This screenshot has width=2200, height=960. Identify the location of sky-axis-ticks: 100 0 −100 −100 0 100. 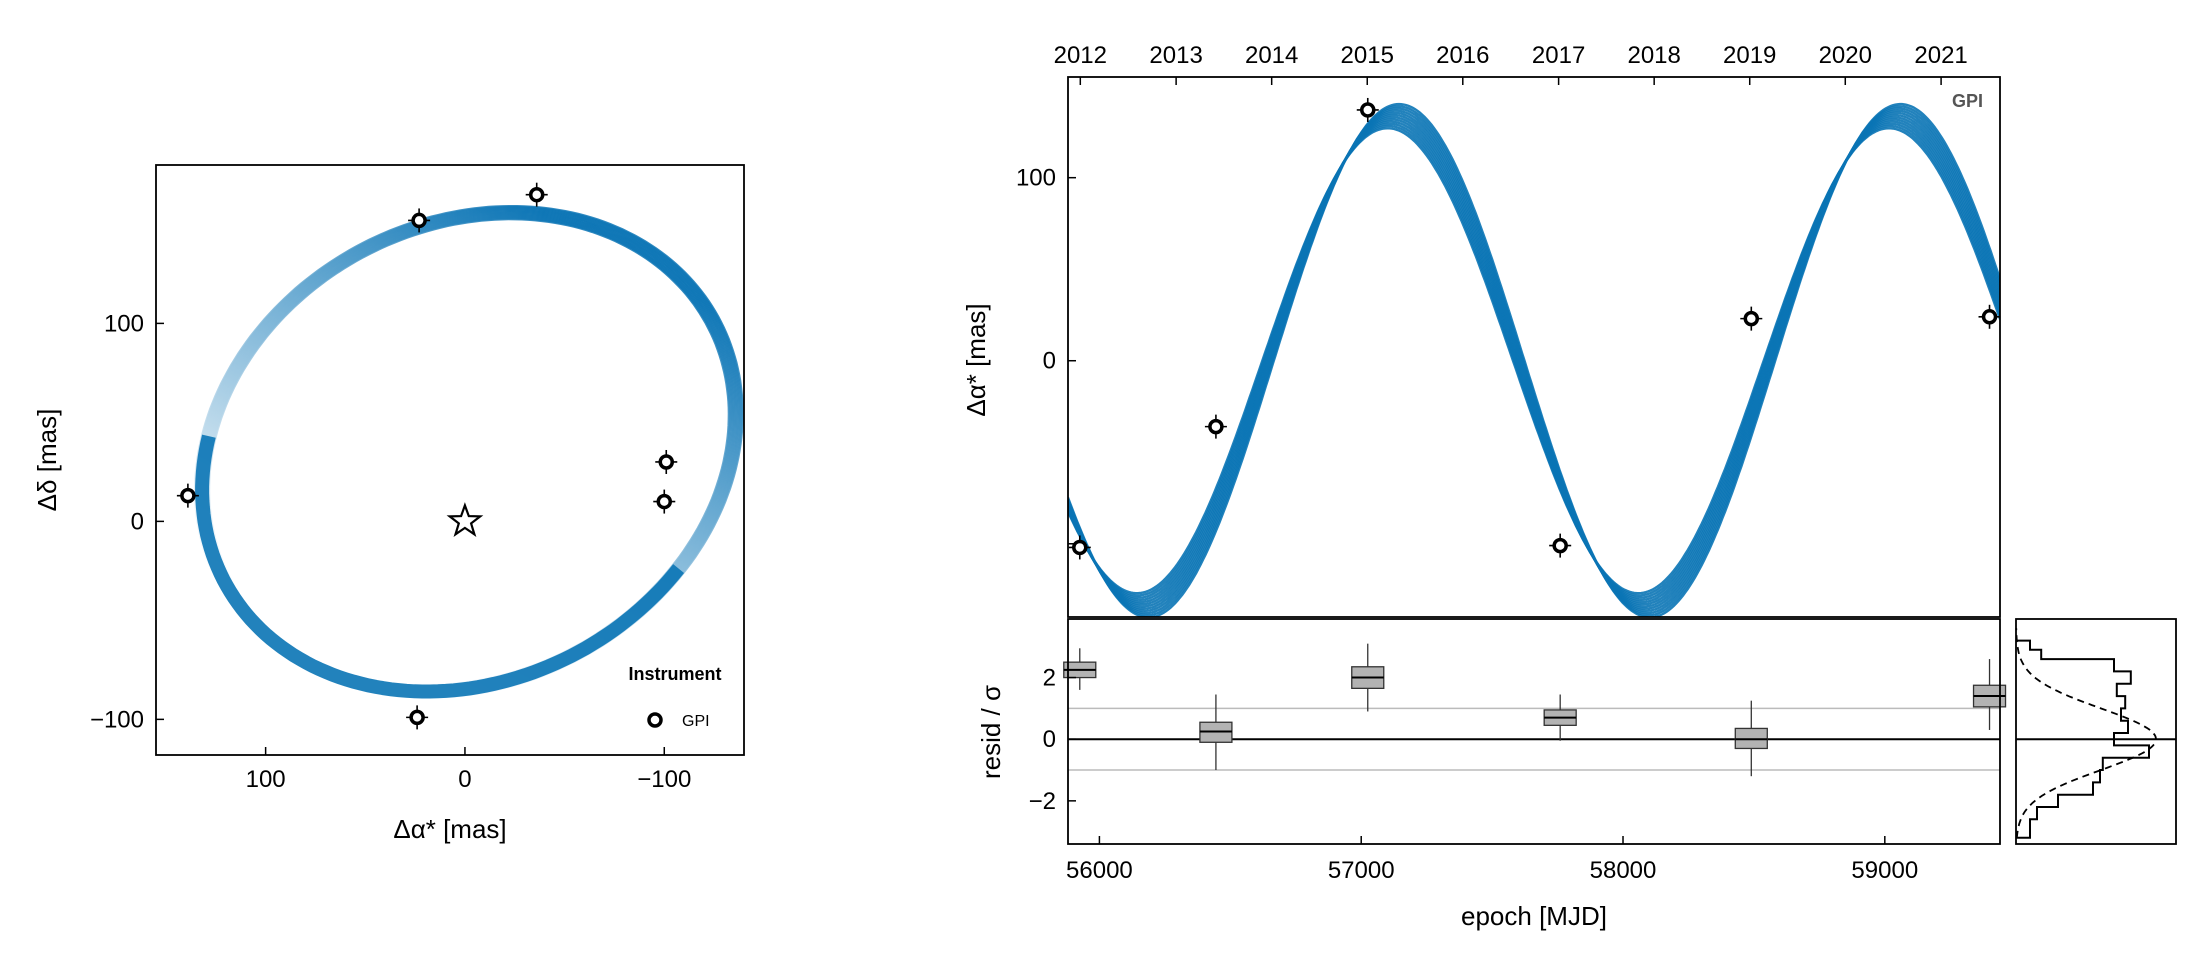
(390, 551).